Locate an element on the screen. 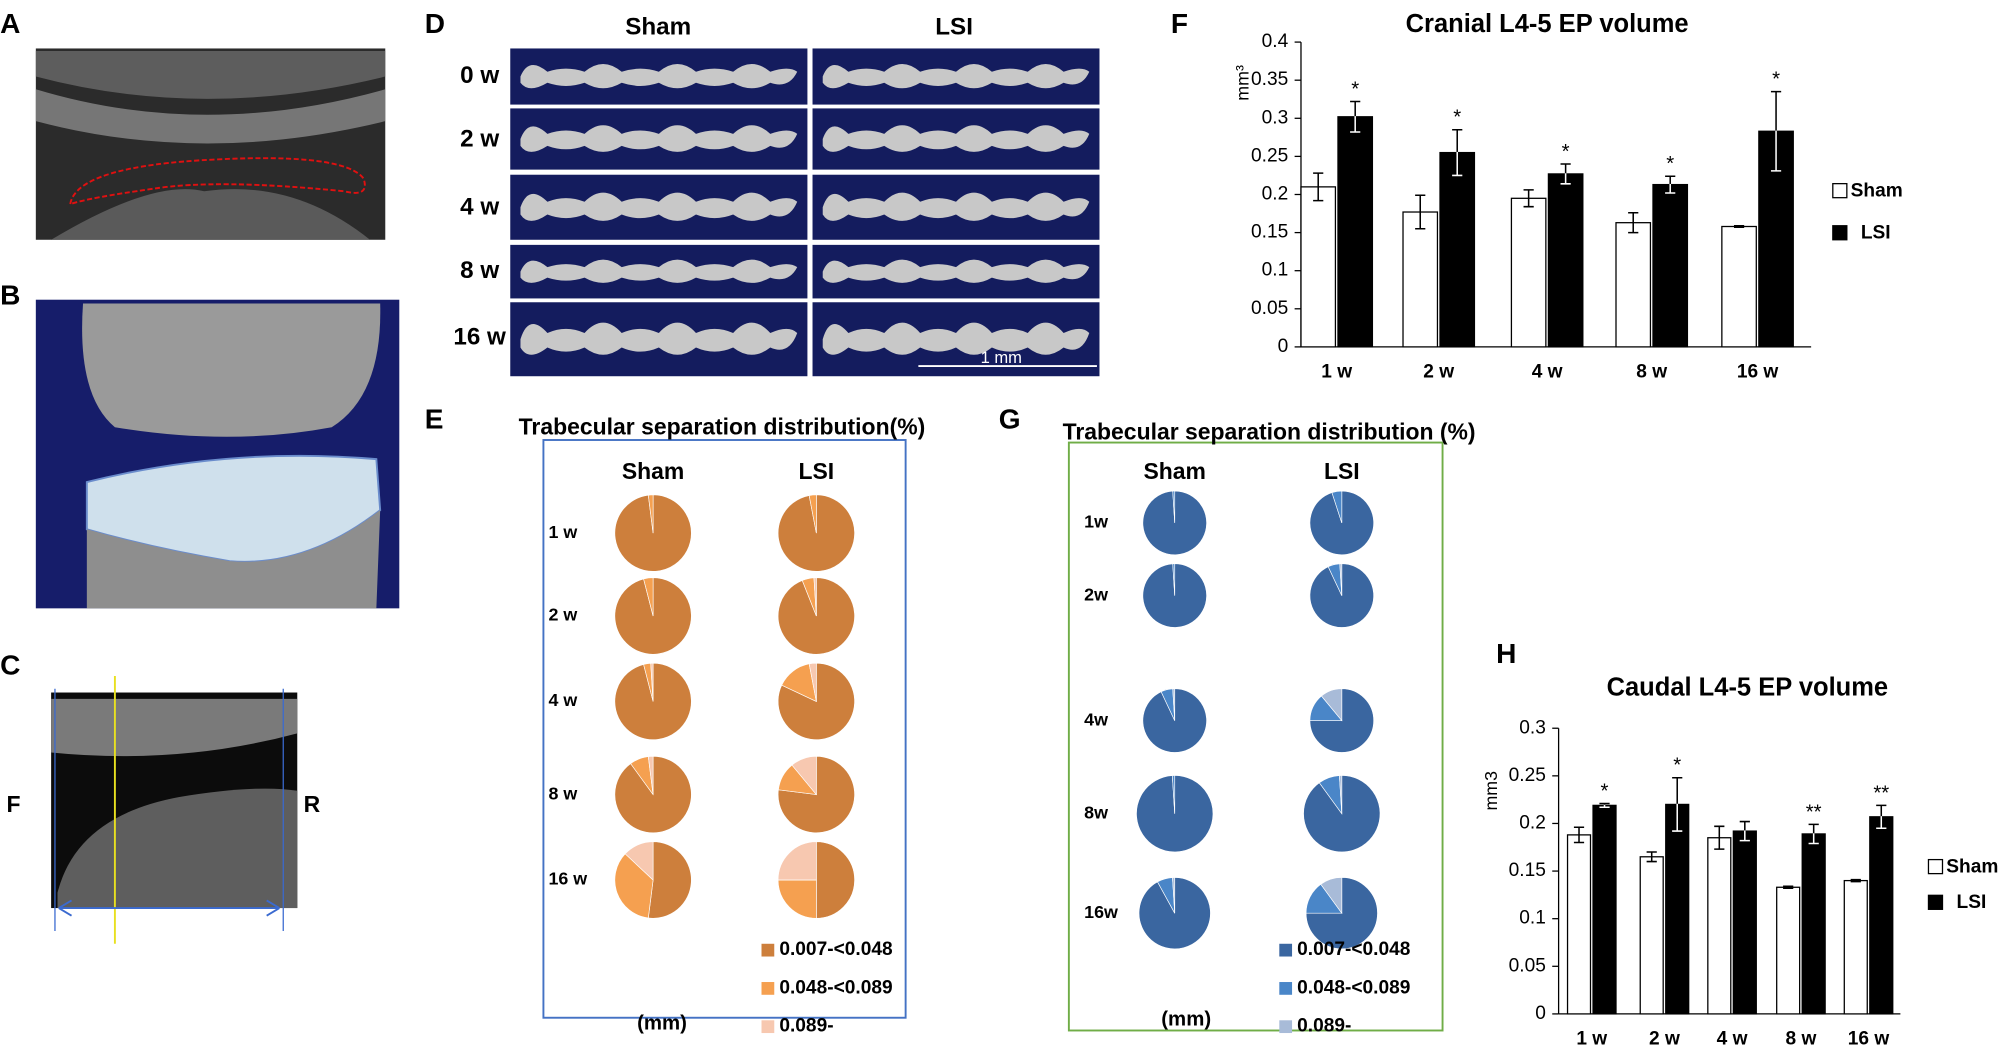 The image size is (2000, 1056). y-tick-label: 0 is located at coordinates (1540, 1013).